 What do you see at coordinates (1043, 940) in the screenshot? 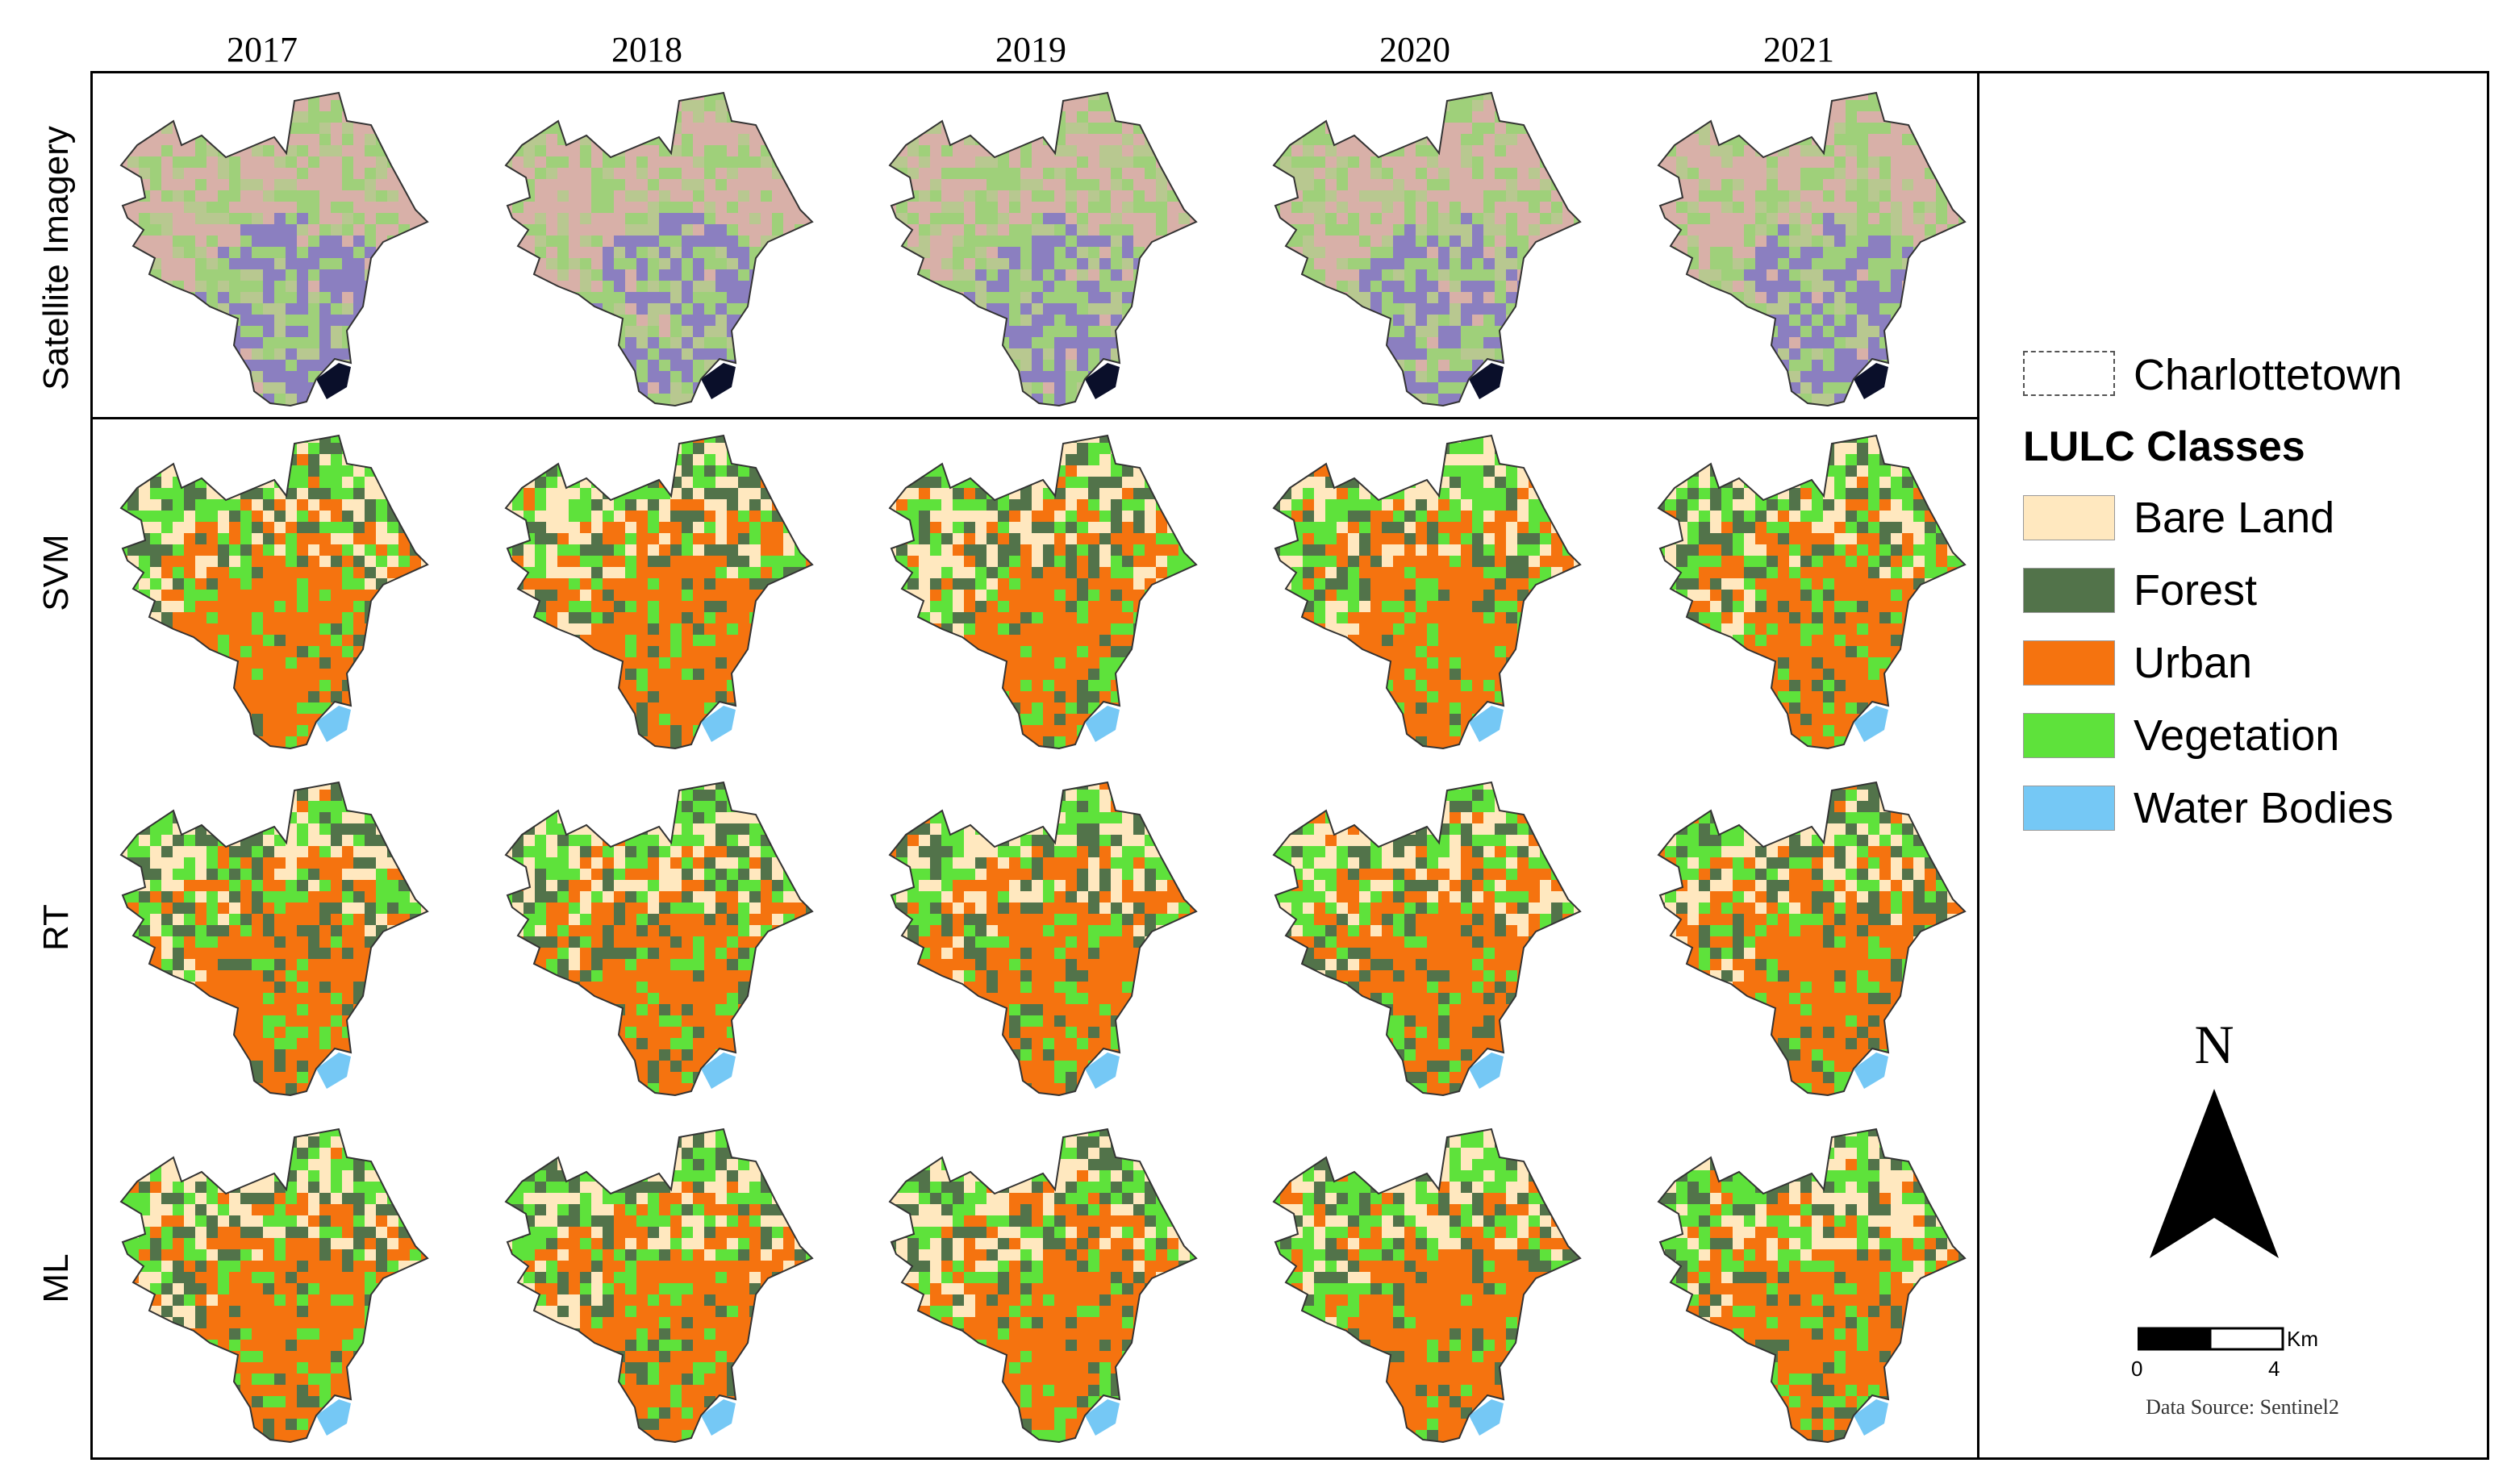
I see `map-panel-rt-2019` at bounding box center [1043, 940].